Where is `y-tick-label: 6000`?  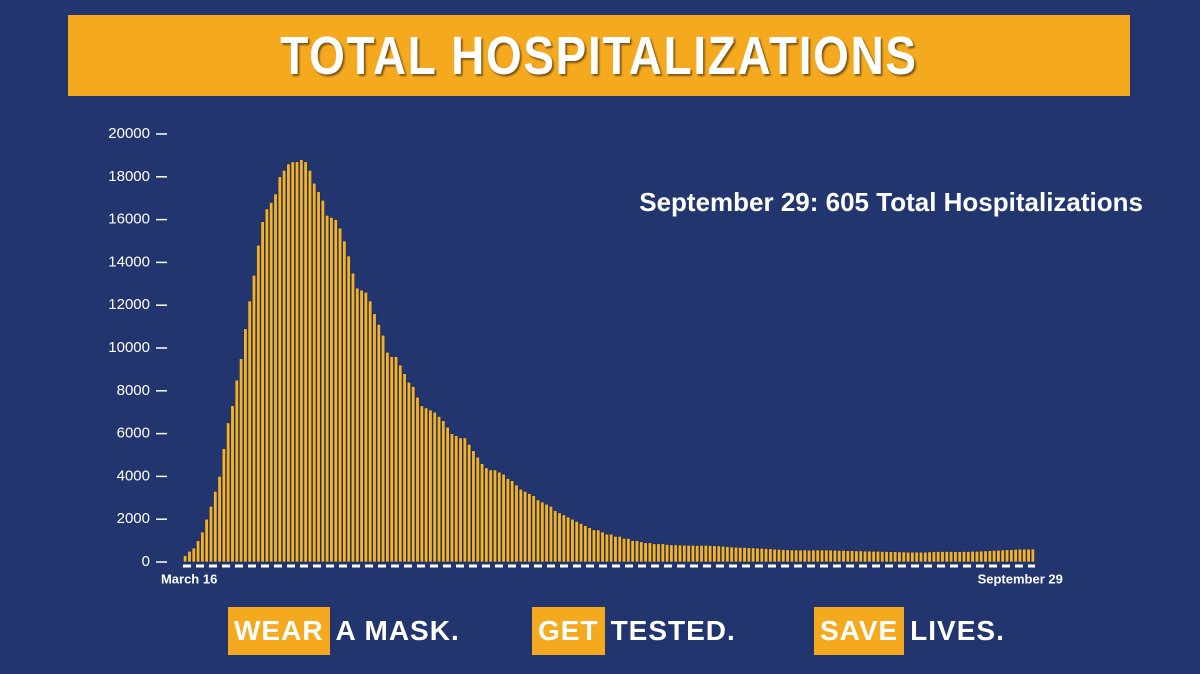 y-tick-label: 6000 is located at coordinates (133, 433).